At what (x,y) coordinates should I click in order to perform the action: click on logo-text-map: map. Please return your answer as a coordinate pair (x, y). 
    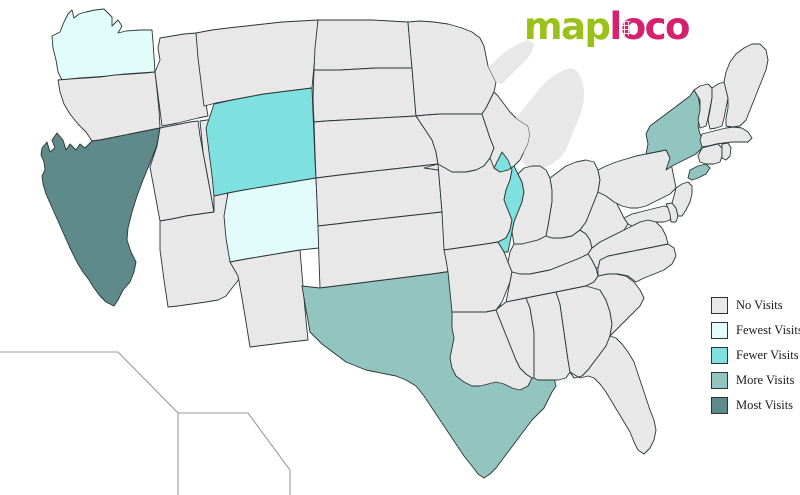
    Looking at the image, I should click on (567, 26).